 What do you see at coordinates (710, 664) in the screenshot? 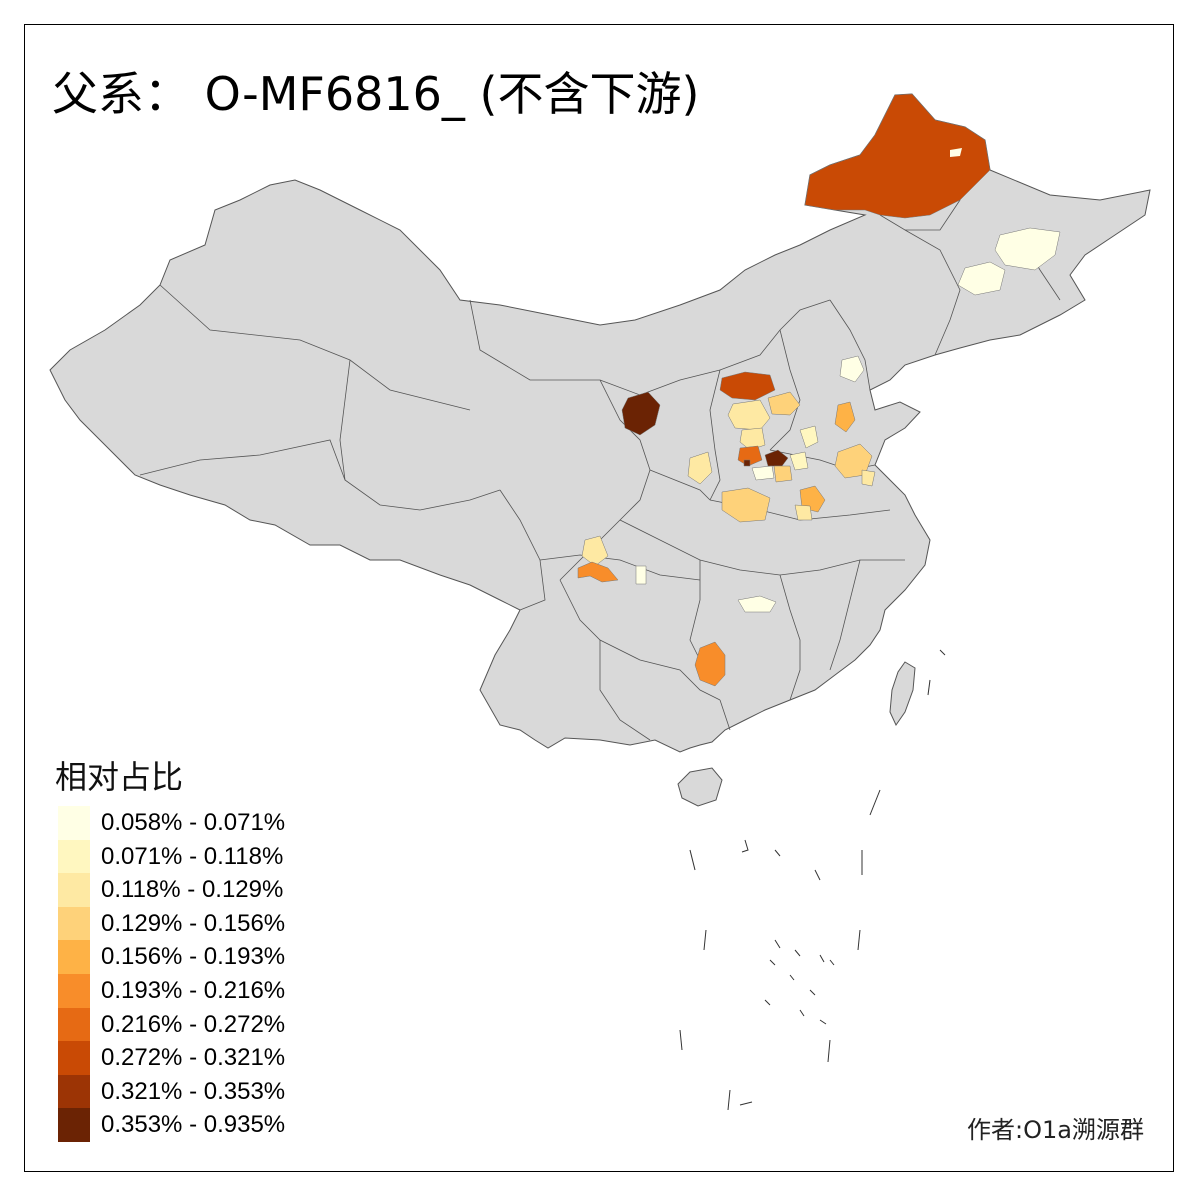
I see `region-hunan` at bounding box center [710, 664].